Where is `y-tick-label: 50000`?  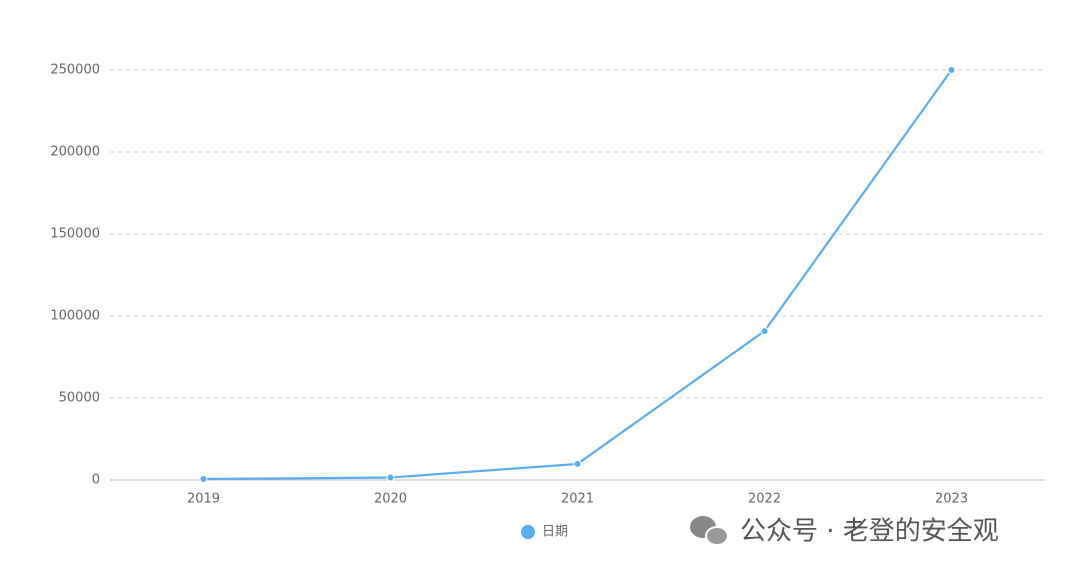 y-tick-label: 50000 is located at coordinates (79, 398).